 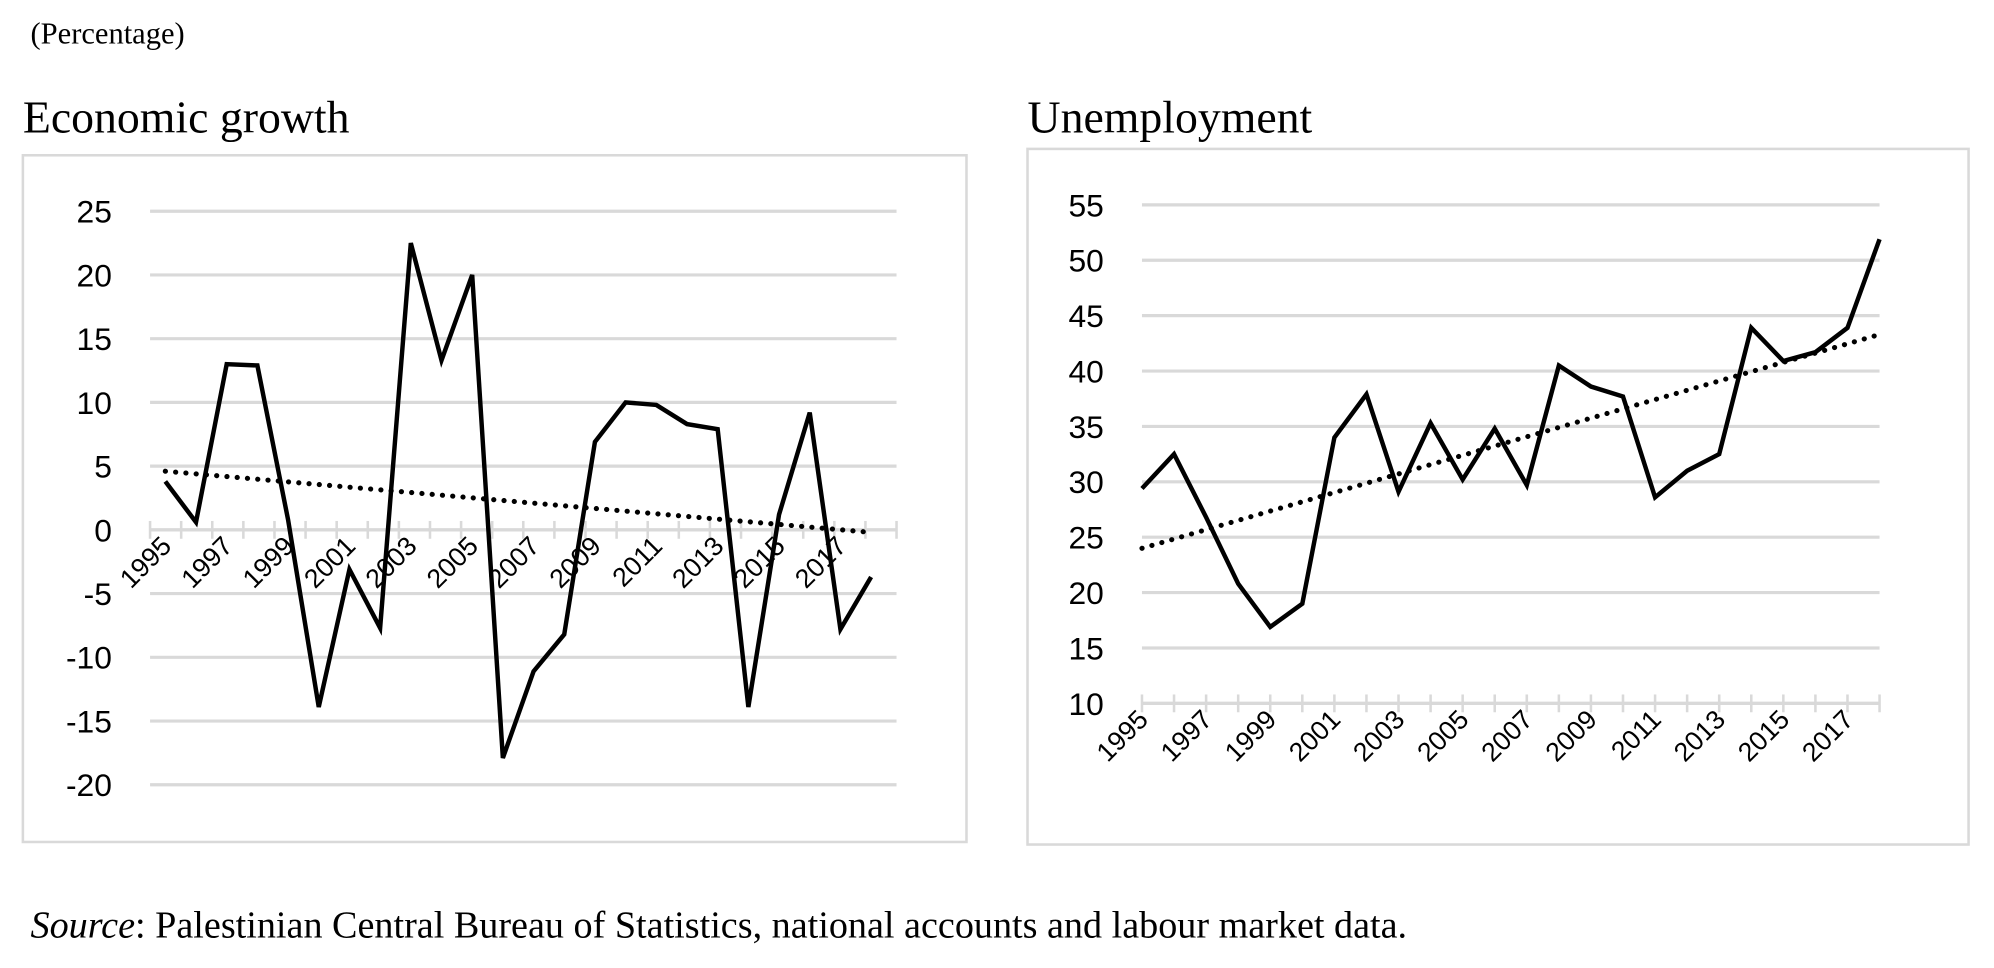 What do you see at coordinates (1085, 427) in the screenshot?
I see `y-tick-label: 35` at bounding box center [1085, 427].